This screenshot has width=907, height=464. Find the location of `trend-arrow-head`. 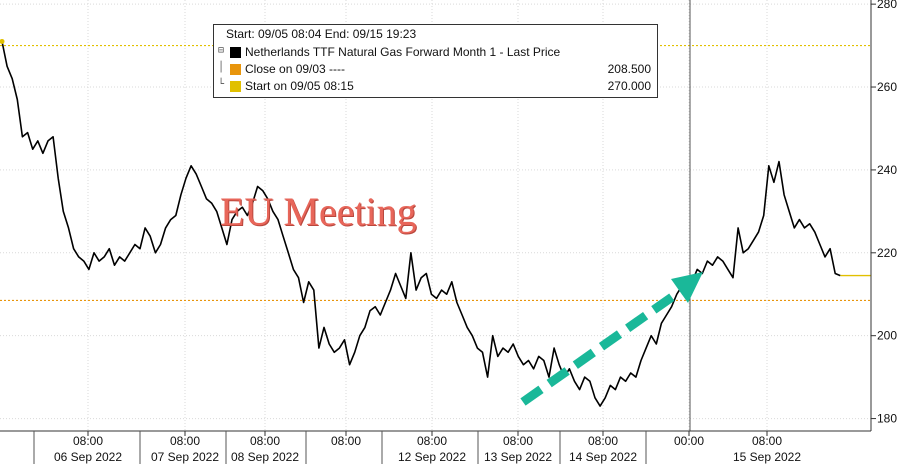

trend-arrow-head is located at coordinates (687, 287).